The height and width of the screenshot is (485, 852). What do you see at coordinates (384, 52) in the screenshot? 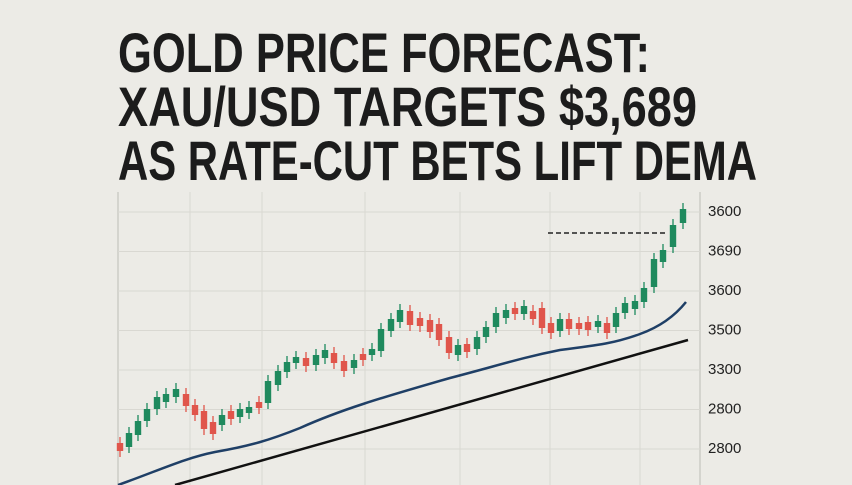
I see `headline-line: GOLD PRICE FORECAST:` at bounding box center [384, 52].